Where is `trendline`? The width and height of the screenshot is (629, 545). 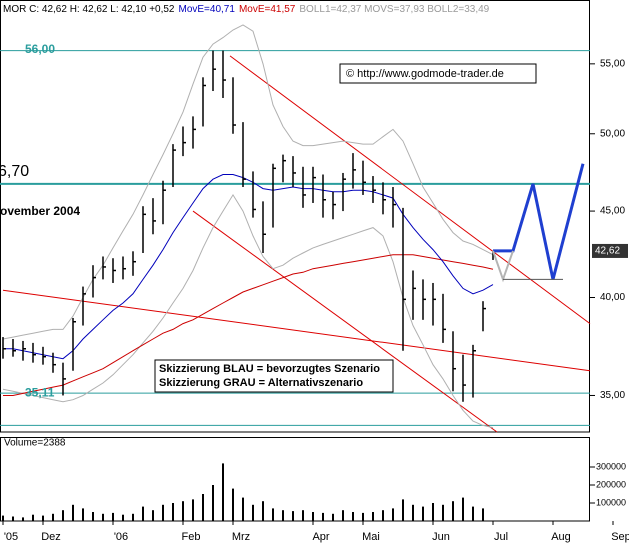 trendline is located at coordinates (296, 330).